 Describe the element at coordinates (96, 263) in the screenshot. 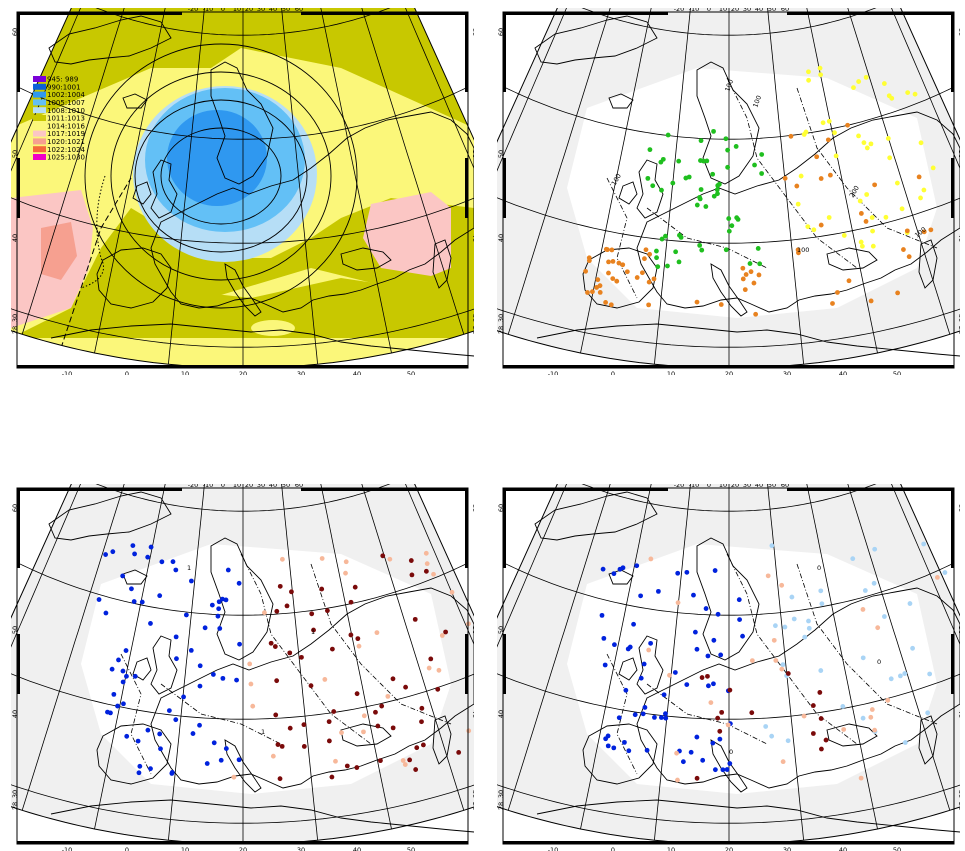

I see `dashed-isobar` at that location.